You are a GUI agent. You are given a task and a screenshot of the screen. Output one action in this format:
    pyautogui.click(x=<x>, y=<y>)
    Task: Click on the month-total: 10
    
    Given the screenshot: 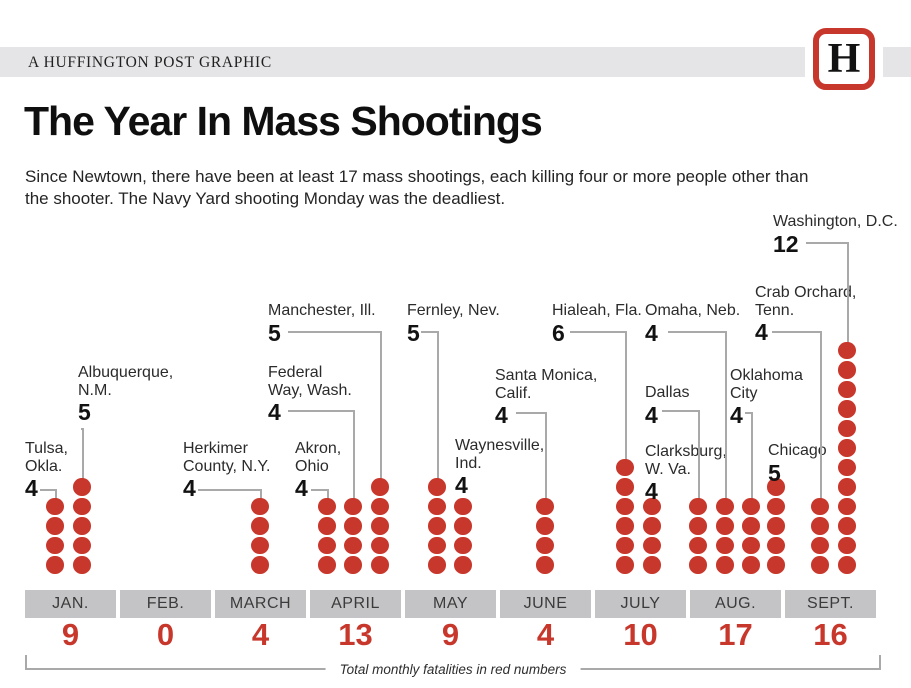 What is the action you would take?
    pyautogui.click(x=640, y=634)
    